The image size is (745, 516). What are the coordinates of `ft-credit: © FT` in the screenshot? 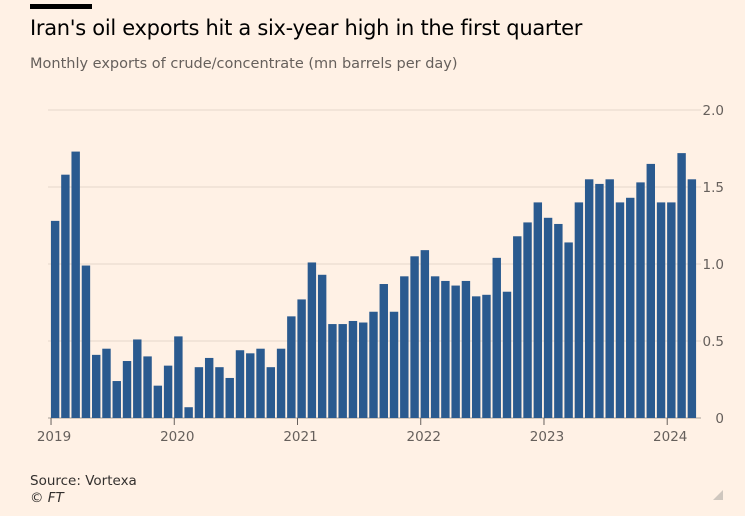 It's located at (47, 498).